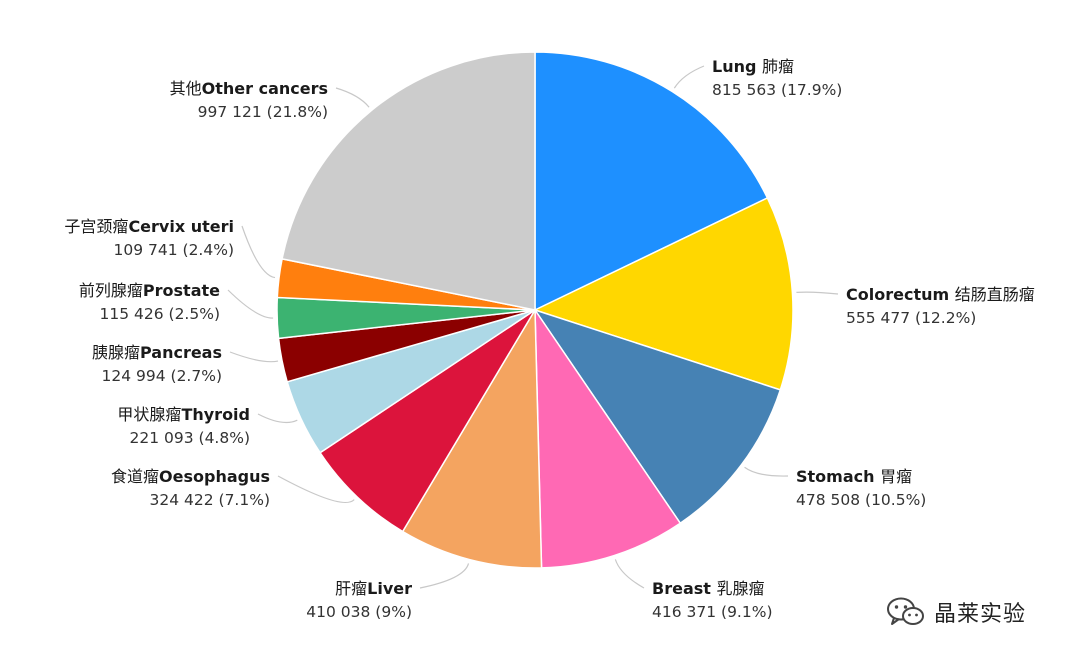  I want to click on slice-label-colorectum: Colorectum 结肠直肠瘤, so click(940, 294).